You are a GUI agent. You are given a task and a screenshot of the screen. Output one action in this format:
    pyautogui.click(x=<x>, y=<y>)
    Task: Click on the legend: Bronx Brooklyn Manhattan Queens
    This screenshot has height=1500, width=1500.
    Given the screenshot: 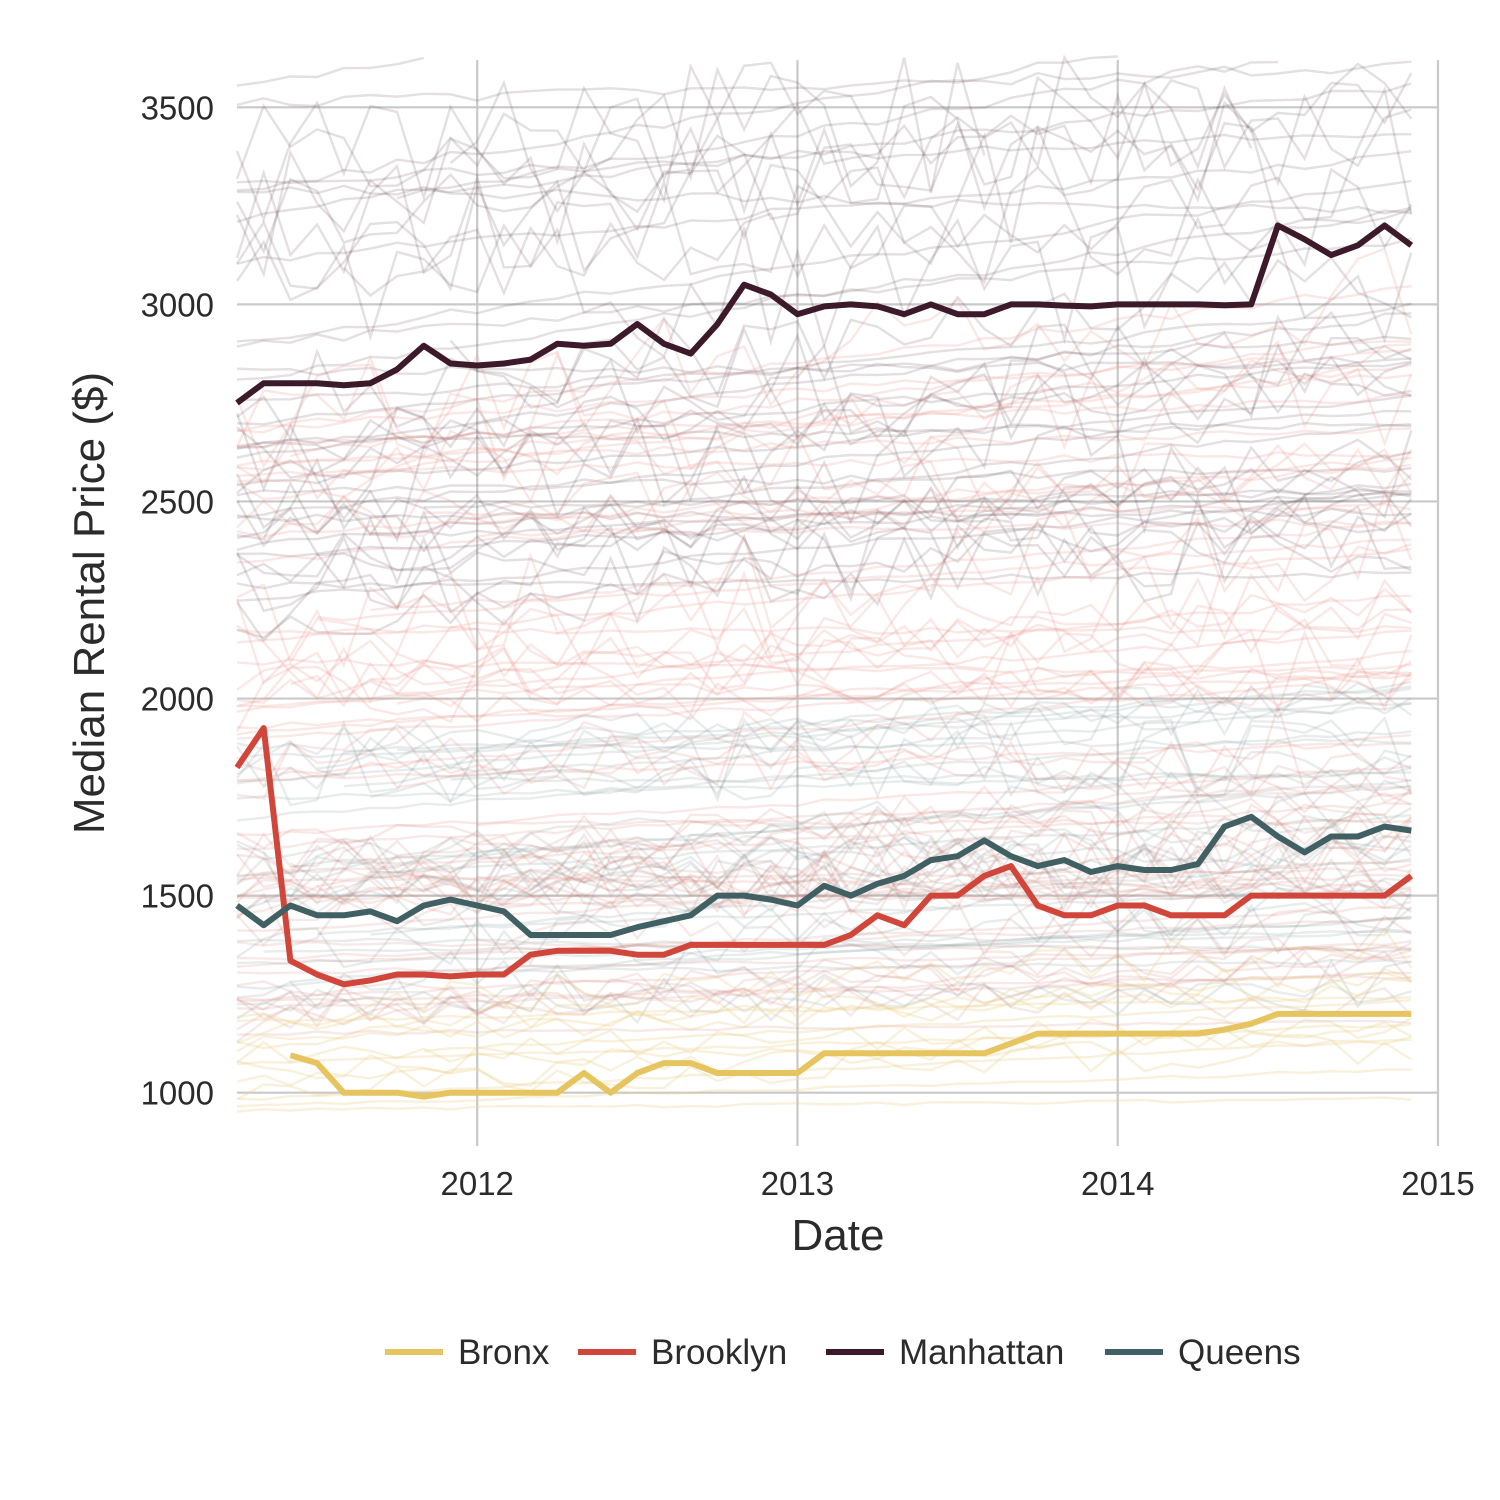 What is the action you would take?
    pyautogui.click(x=843, y=1352)
    